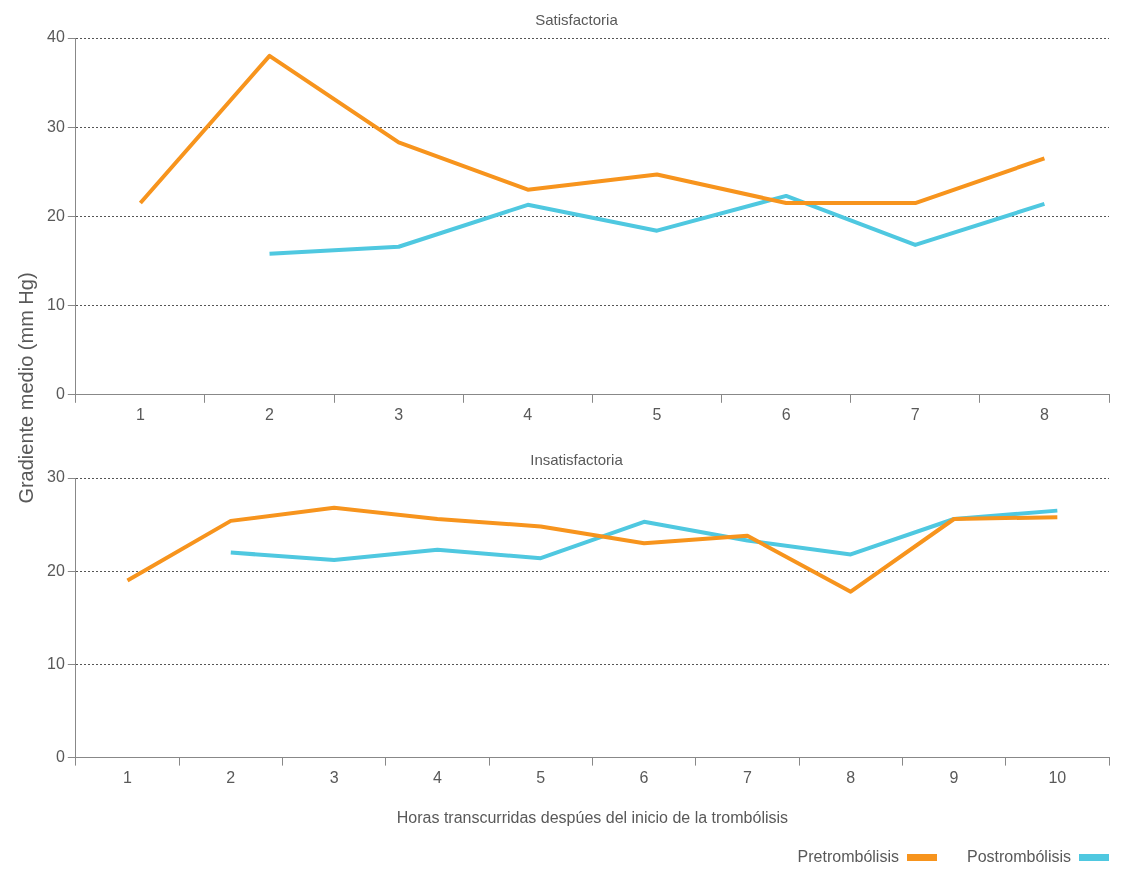 This screenshot has height=894, width=1129. I want to click on x-tick-label: 10, so click(1057, 777).